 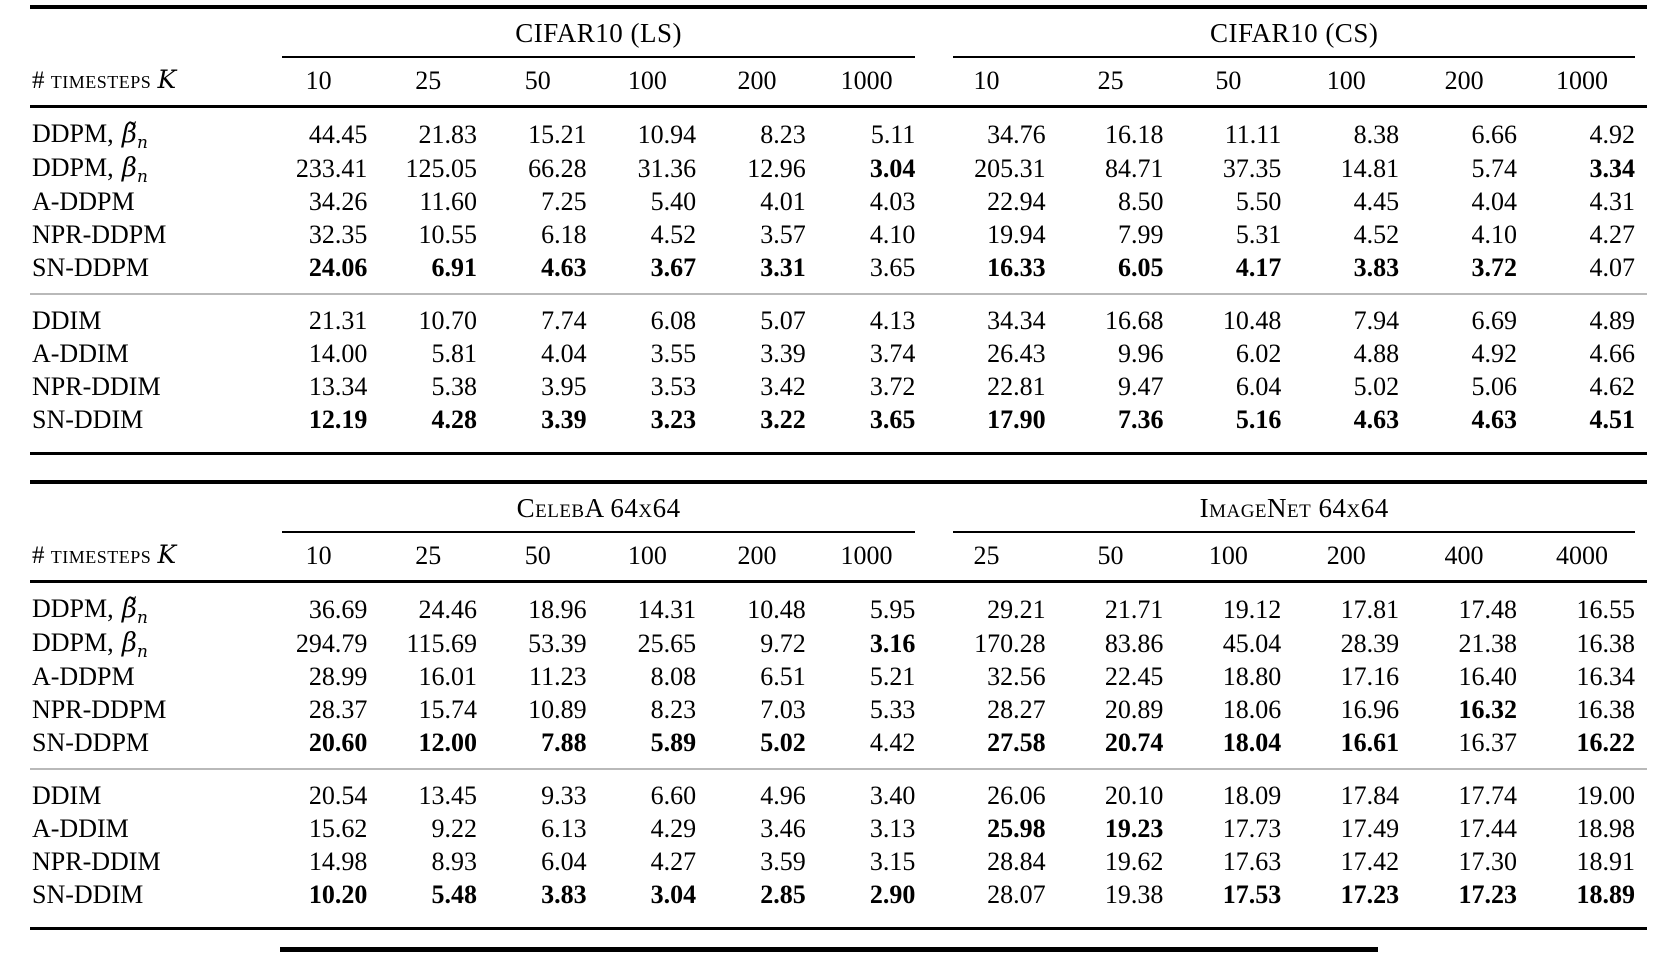 I want to click on fid-value: 17.73, so click(x=1252, y=828).